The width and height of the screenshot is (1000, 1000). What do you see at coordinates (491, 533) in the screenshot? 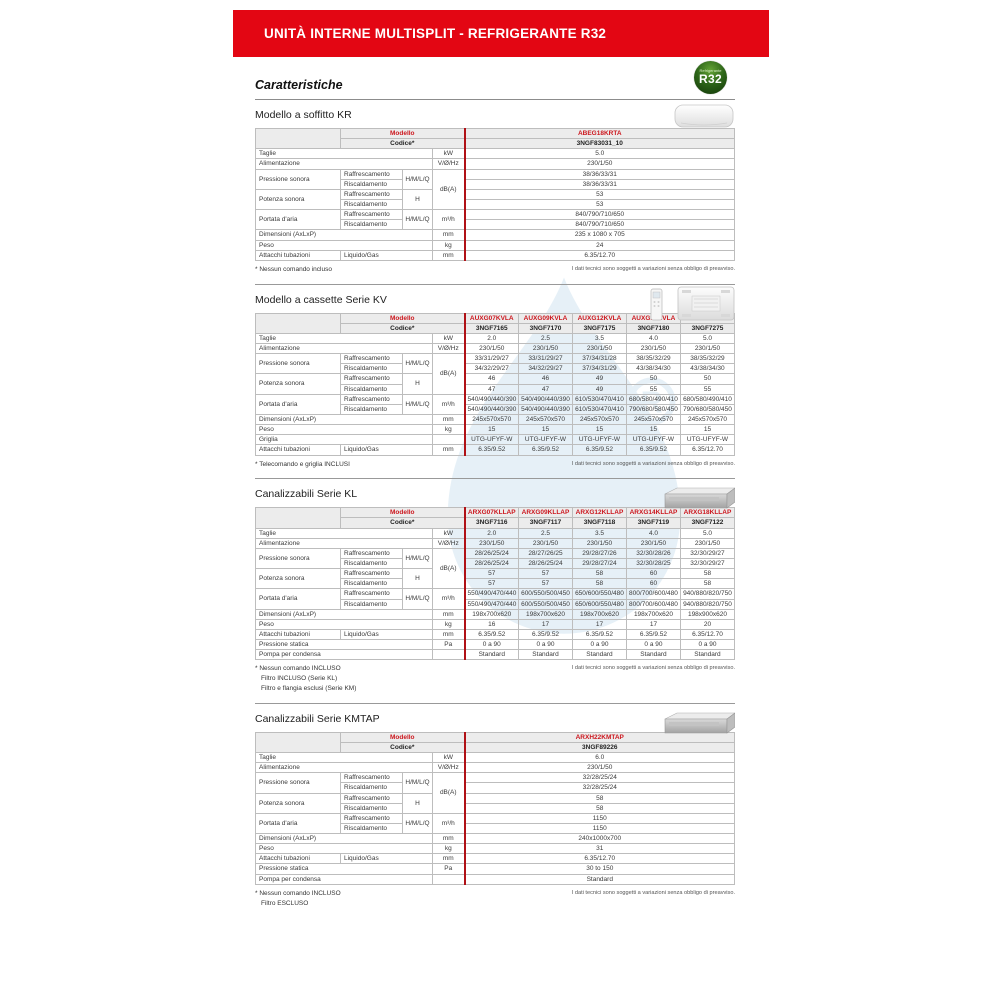
I see `value-cell: 2.0` at bounding box center [491, 533].